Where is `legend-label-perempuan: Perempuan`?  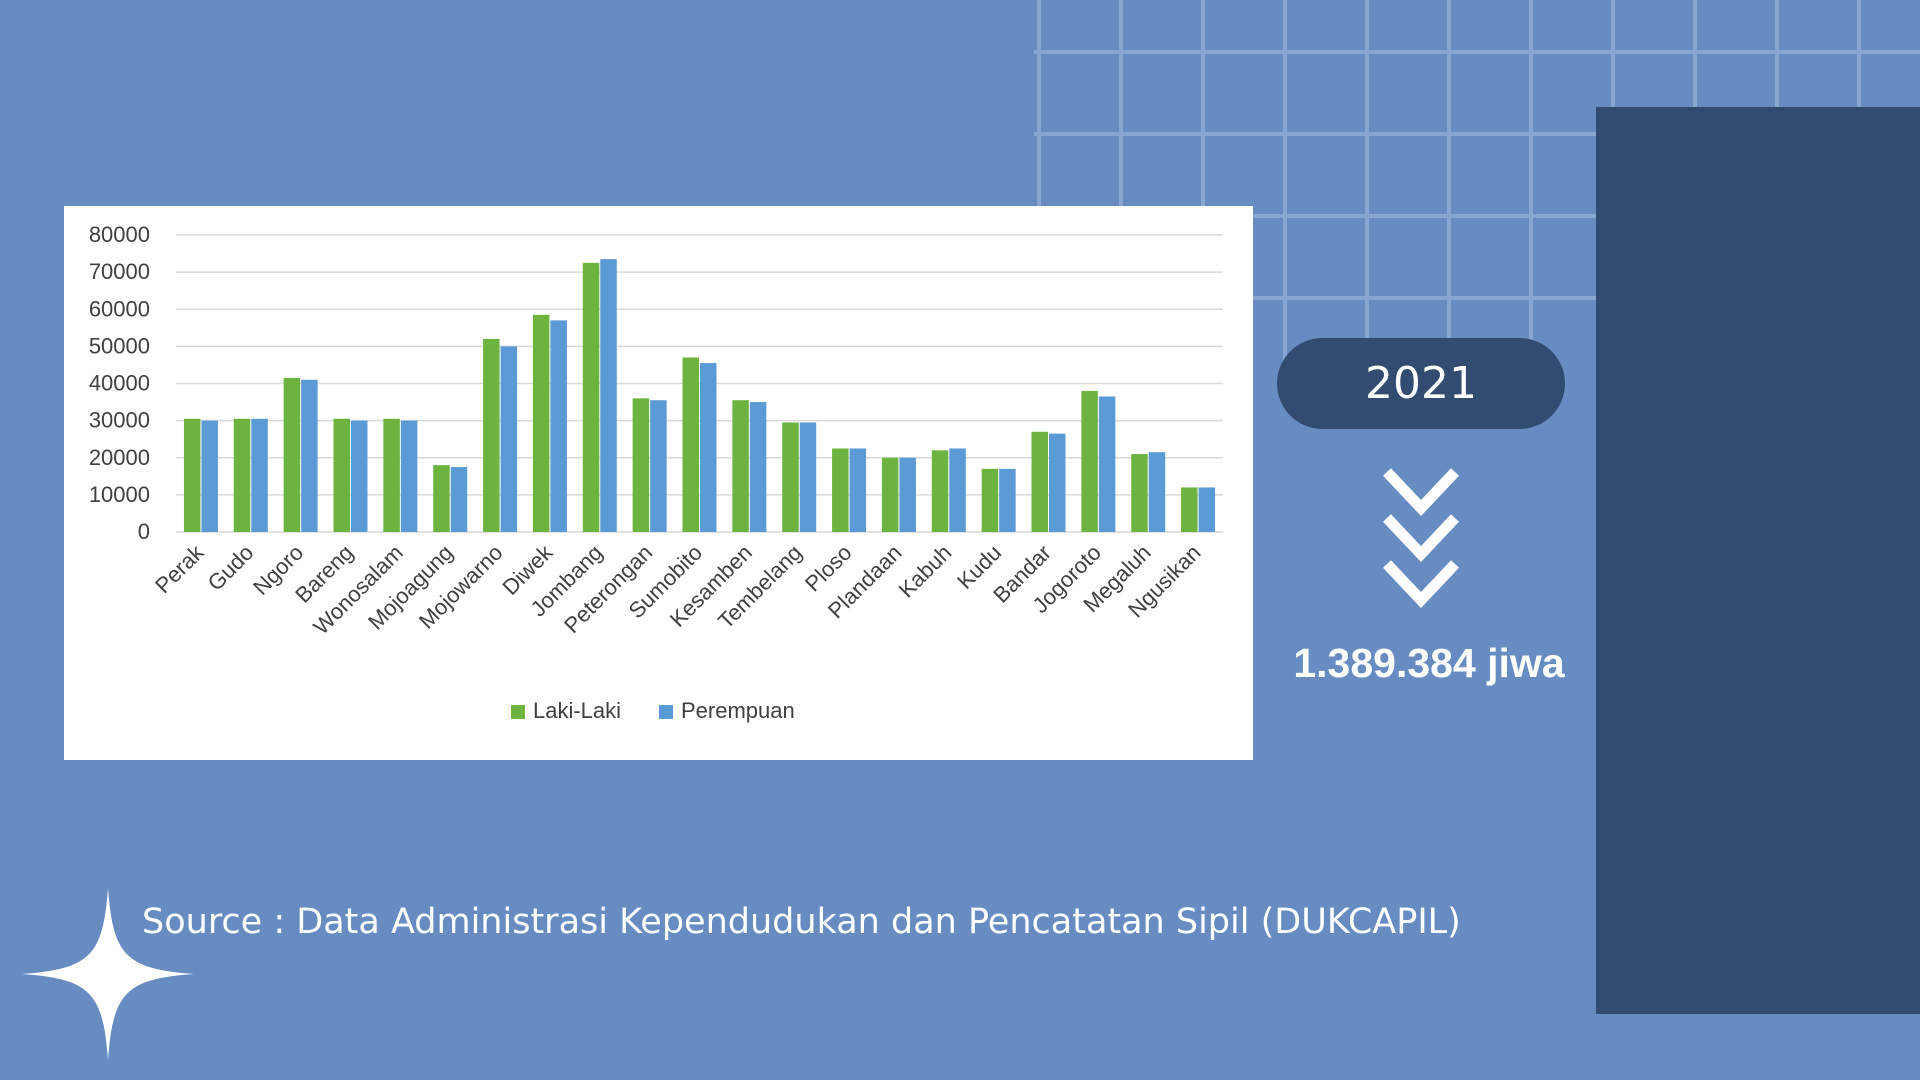 legend-label-perempuan: Perempuan is located at coordinates (738, 710).